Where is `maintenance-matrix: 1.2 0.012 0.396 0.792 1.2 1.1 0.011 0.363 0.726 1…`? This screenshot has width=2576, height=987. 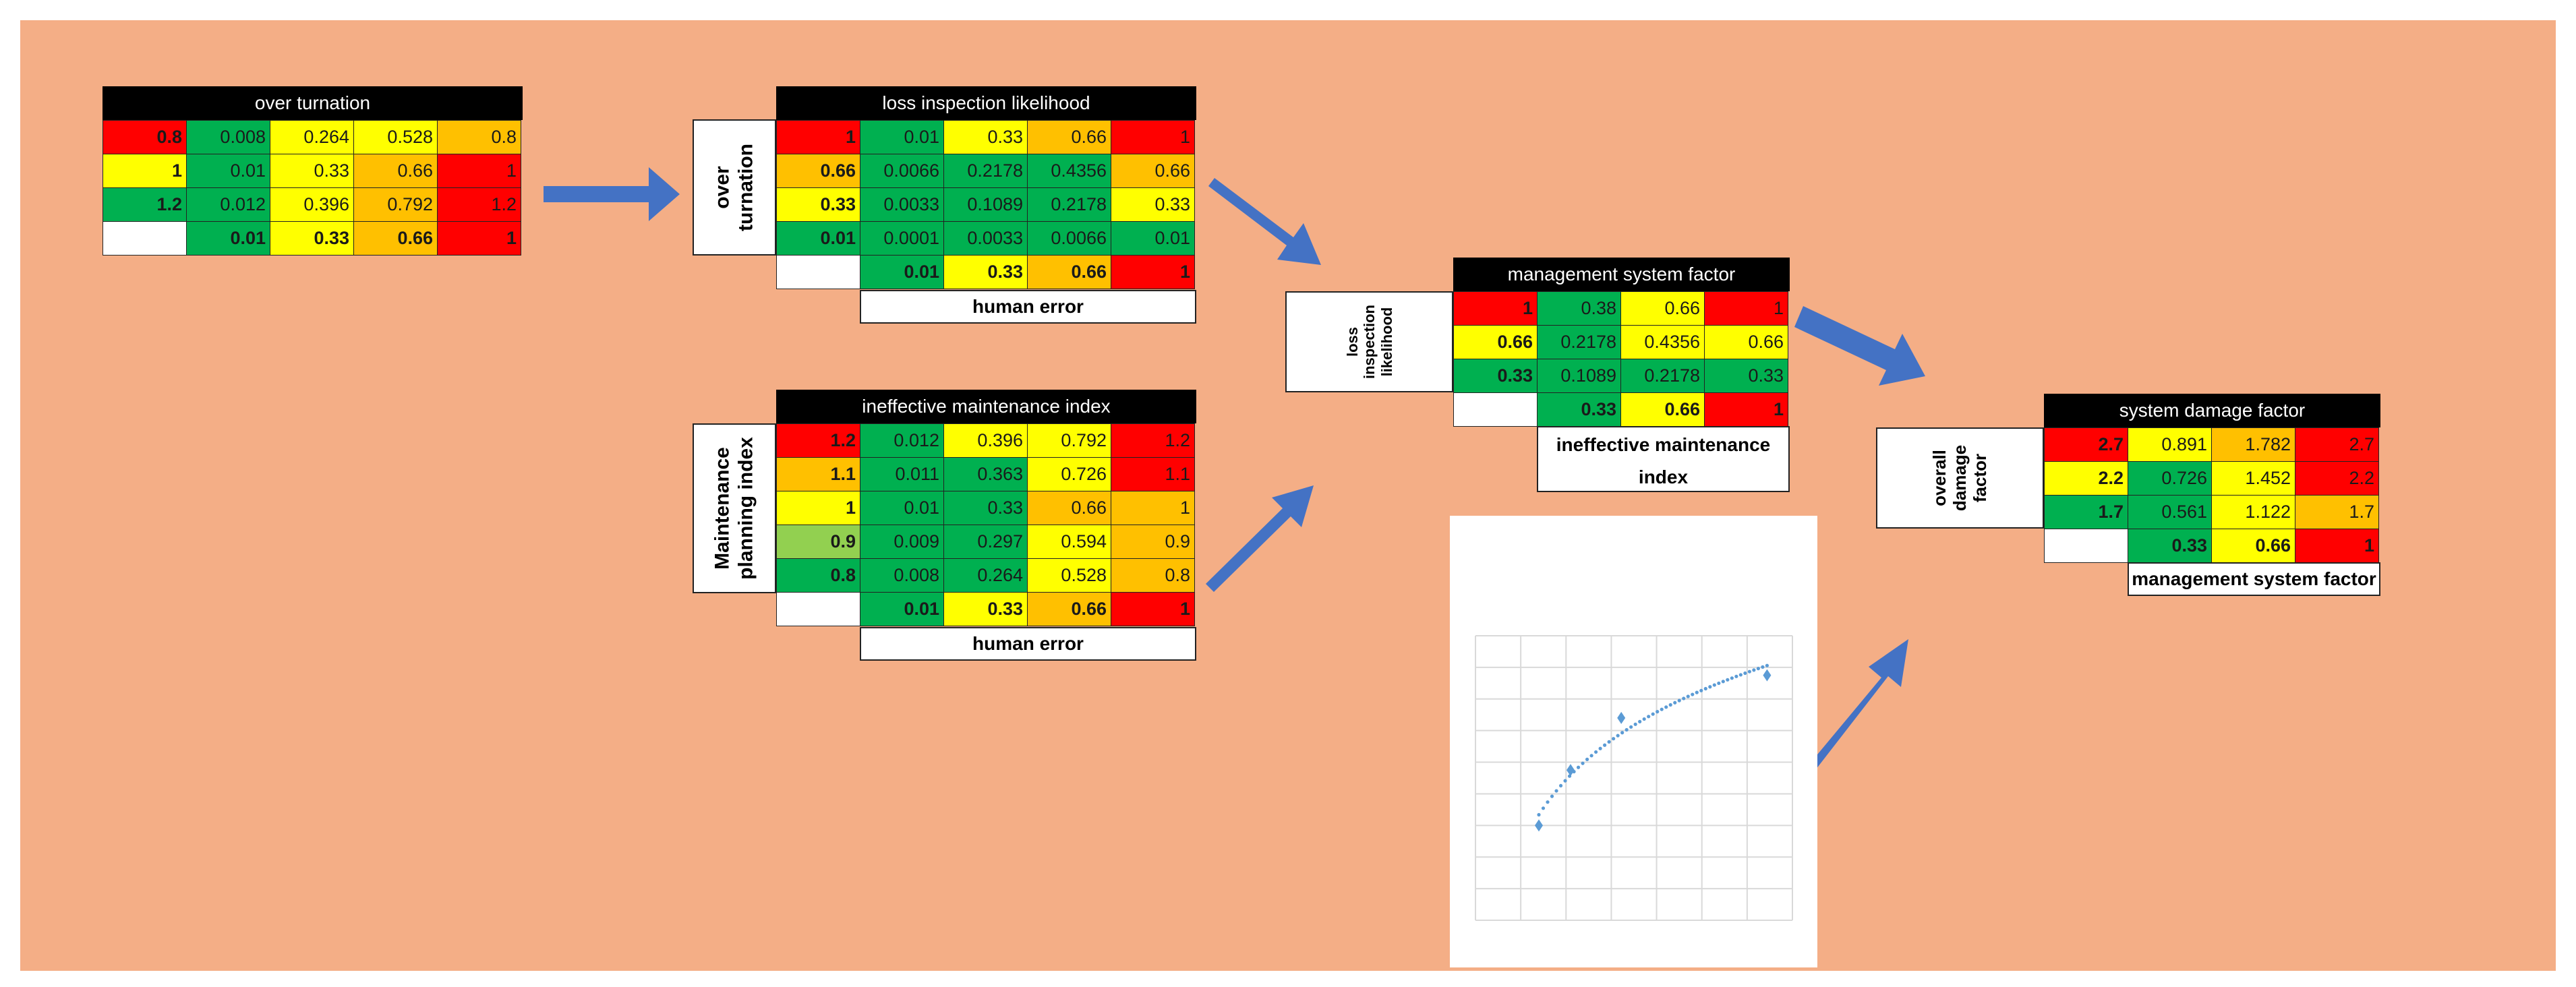
maintenance-matrix: 1.2 0.012 0.396 0.792 1.2 1.1 0.011 0.363 0.726 1… is located at coordinates (986, 524).